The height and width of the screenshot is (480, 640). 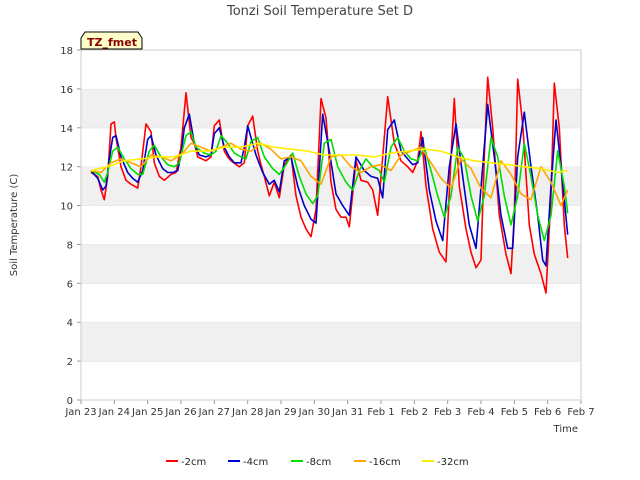 I want to click on x-tick-label: Feb 4, so click(x=480, y=412).